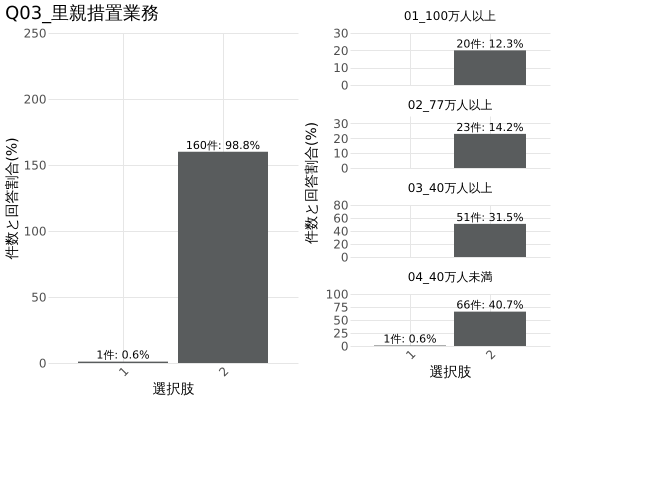 This screenshot has width=655, height=492. What do you see at coordinates (450, 105) in the screenshot?
I see `chart-title: 02_77万人以上` at bounding box center [450, 105].